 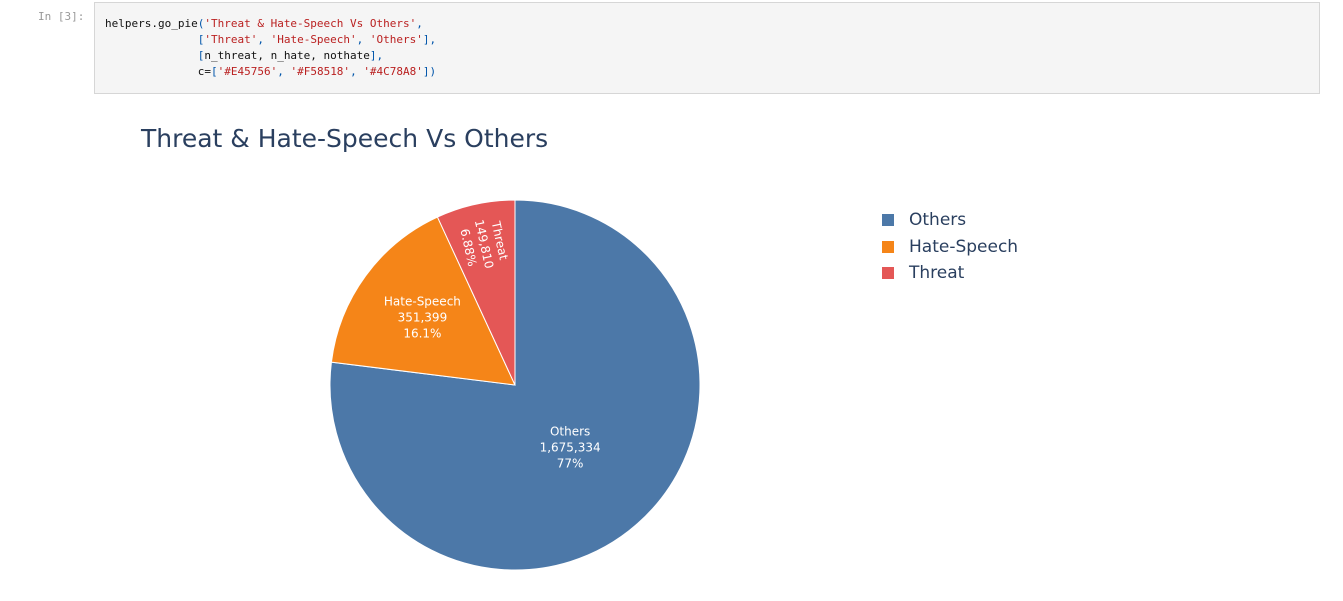 What do you see at coordinates (320, 71) in the screenshot?
I see `code-token: '#F58518'` at bounding box center [320, 71].